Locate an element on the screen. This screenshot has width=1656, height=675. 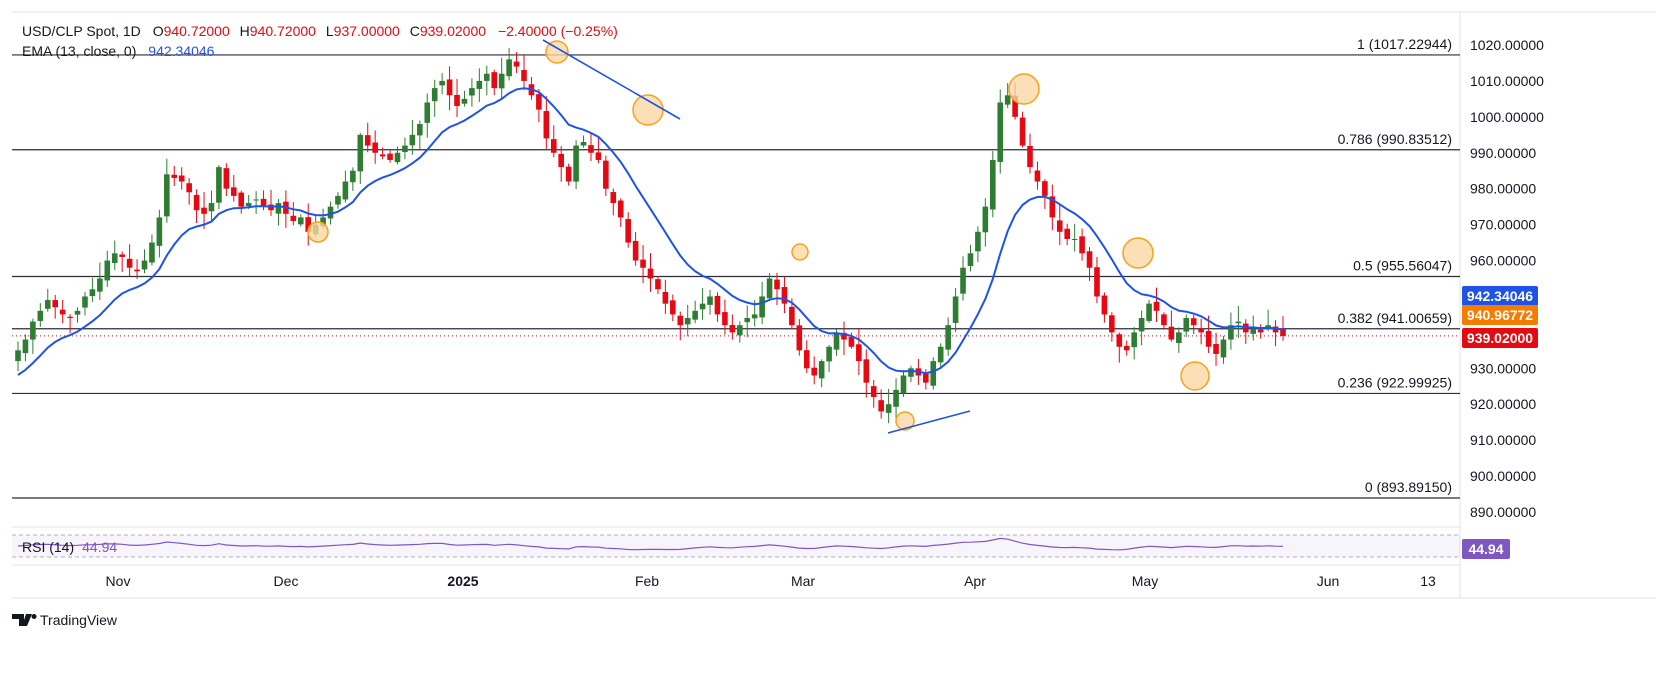
open-value: 940.72000 is located at coordinates (197, 31).